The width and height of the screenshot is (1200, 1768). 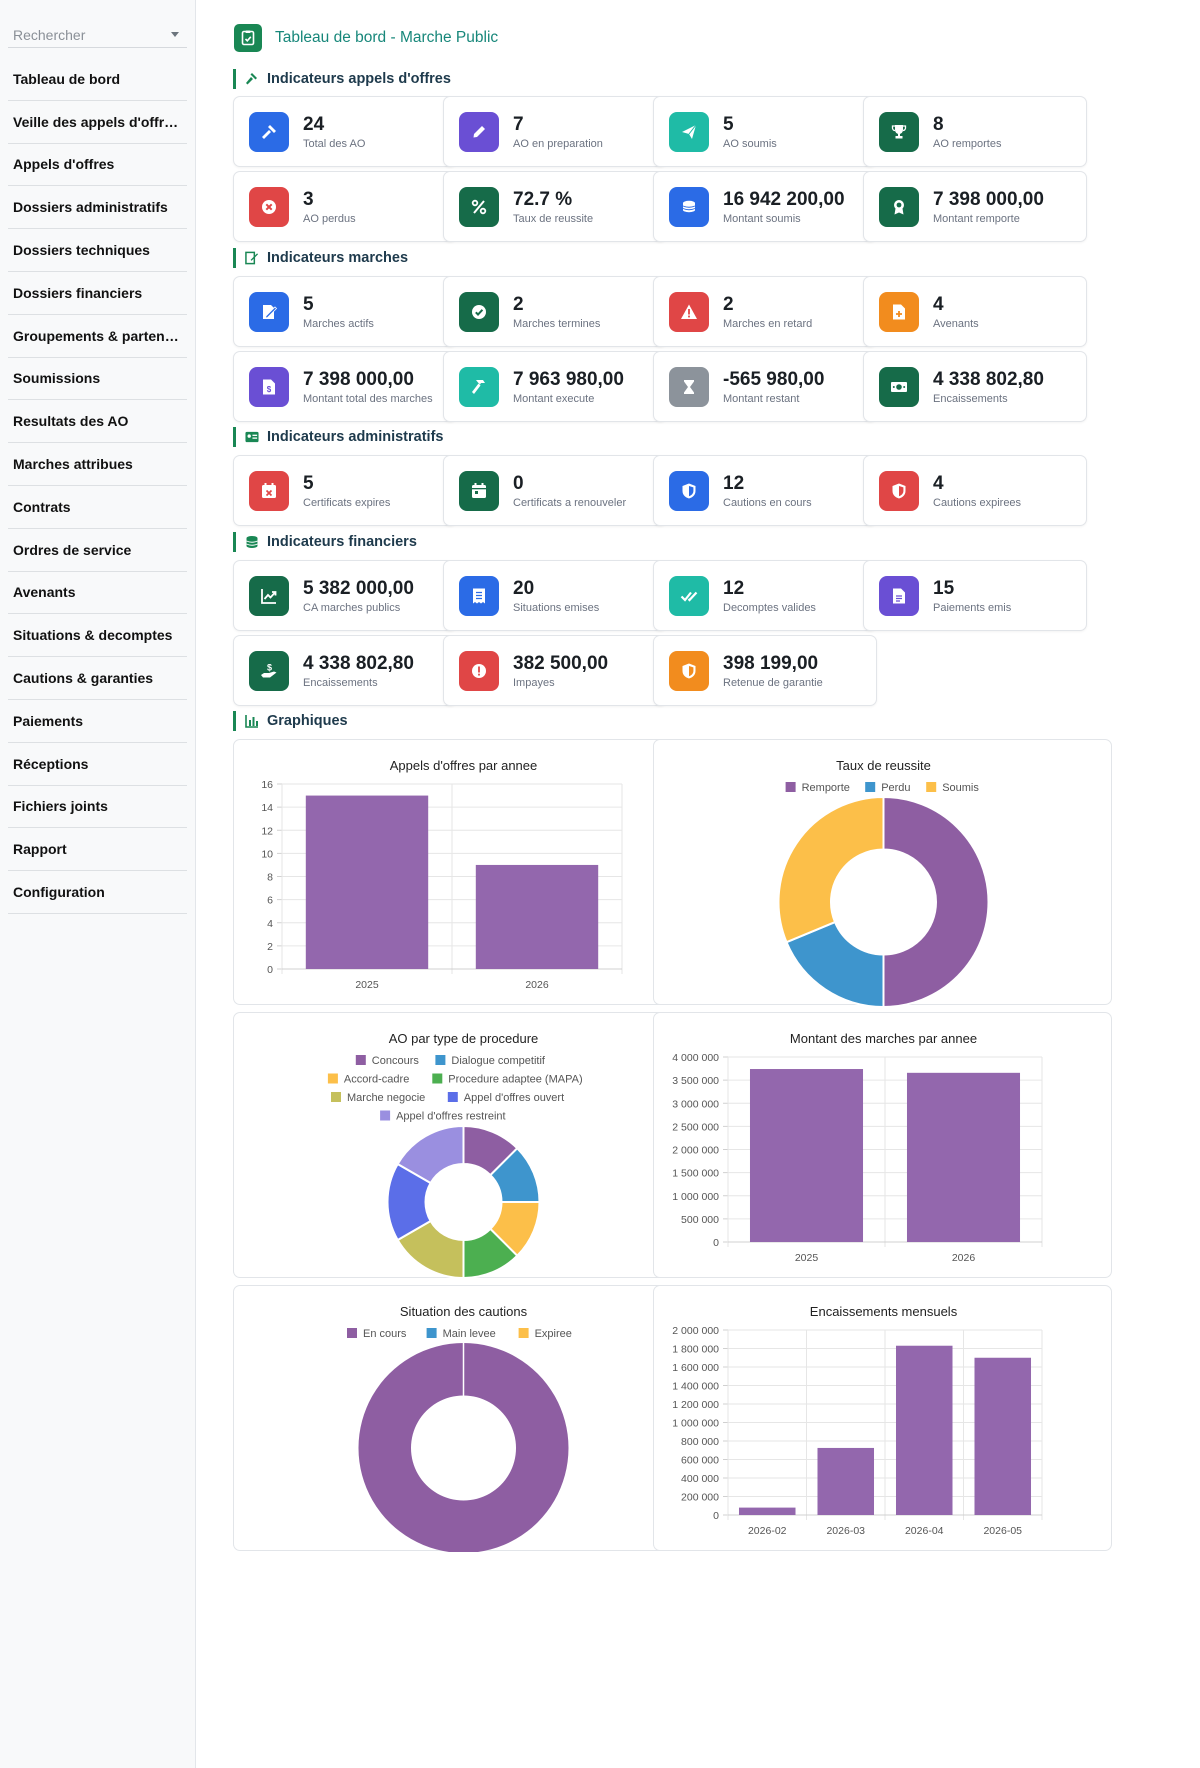 I want to click on sidebar-item-cautions-garanties: Cautions & garanties, so click(x=97, y=678).